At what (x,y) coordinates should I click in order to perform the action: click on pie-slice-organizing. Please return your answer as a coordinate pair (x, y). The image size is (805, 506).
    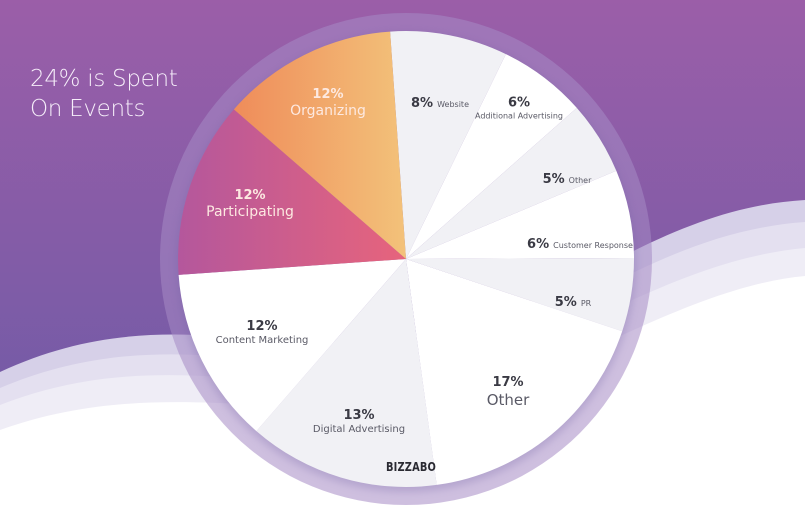
    Looking at the image, I should click on (319, 145).